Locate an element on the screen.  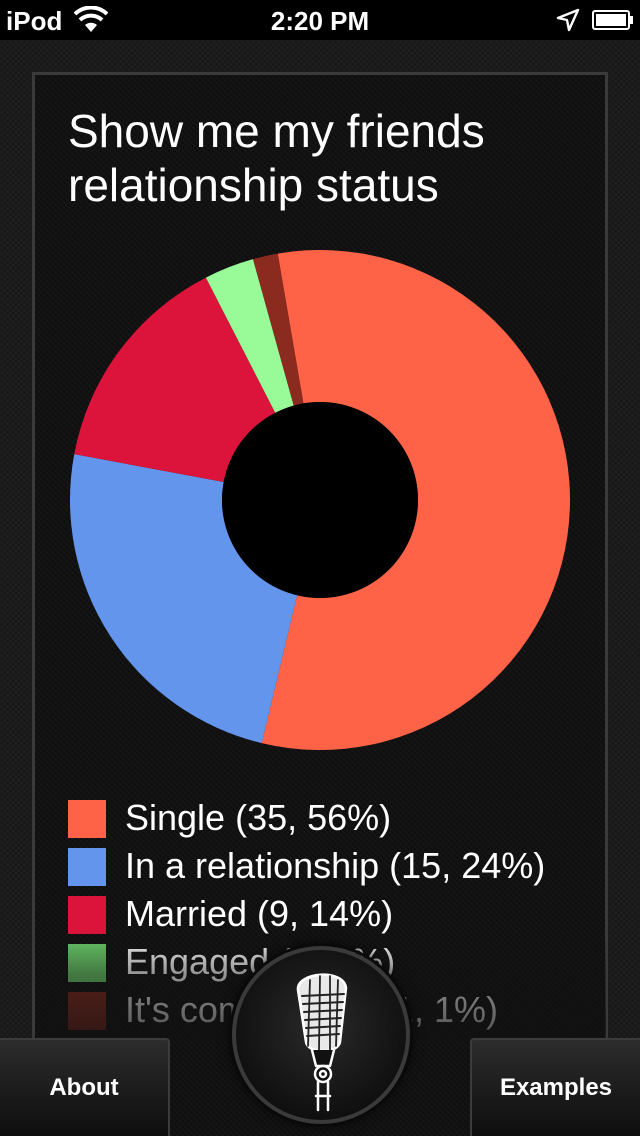
legend-item-in-a-relationship: In a relationship (15, 24%) is located at coordinates (338, 868).